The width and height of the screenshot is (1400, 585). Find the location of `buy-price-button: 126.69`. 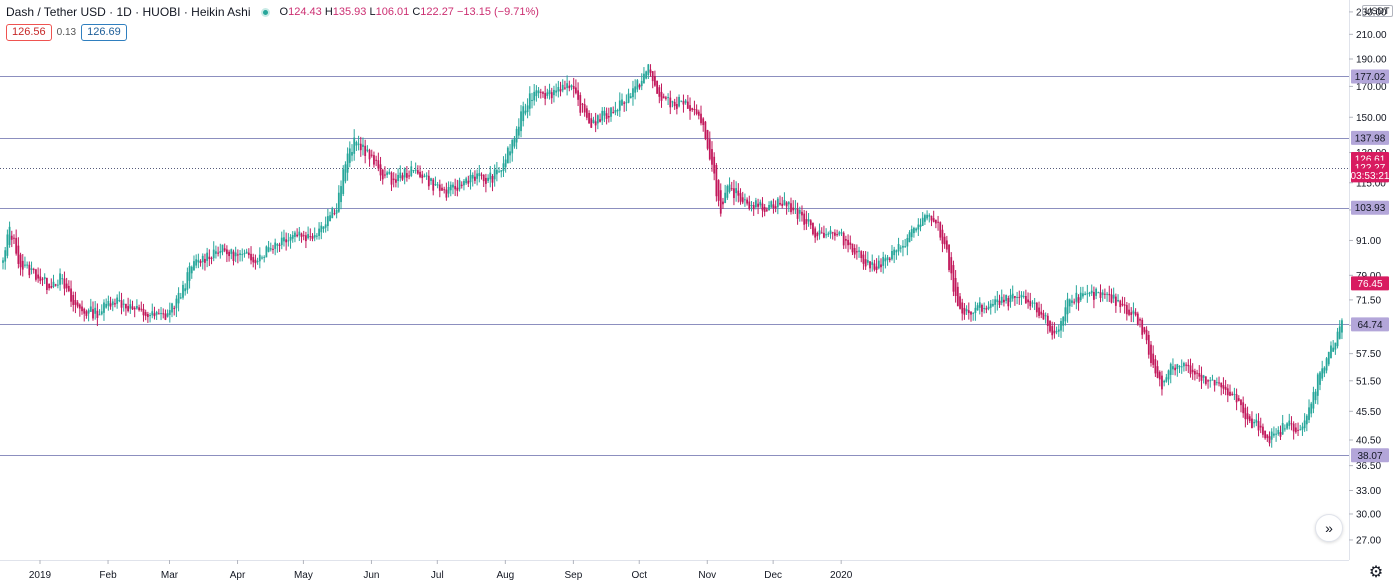

buy-price-button: 126.69 is located at coordinates (104, 32).